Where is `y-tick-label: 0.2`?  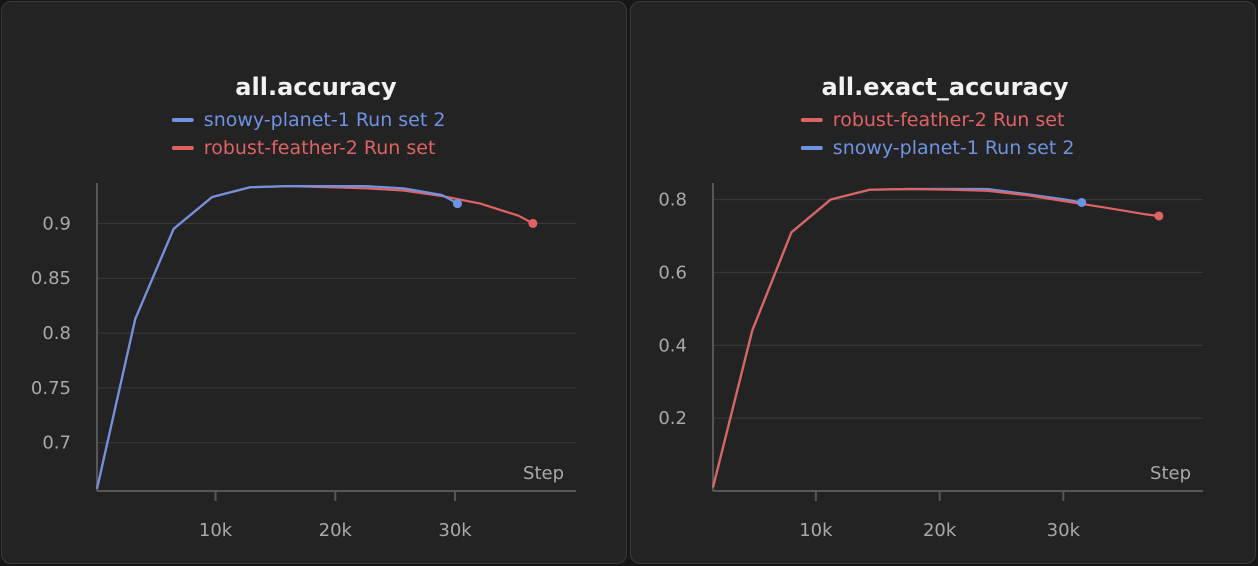
y-tick-label: 0.2 is located at coordinates (672, 418).